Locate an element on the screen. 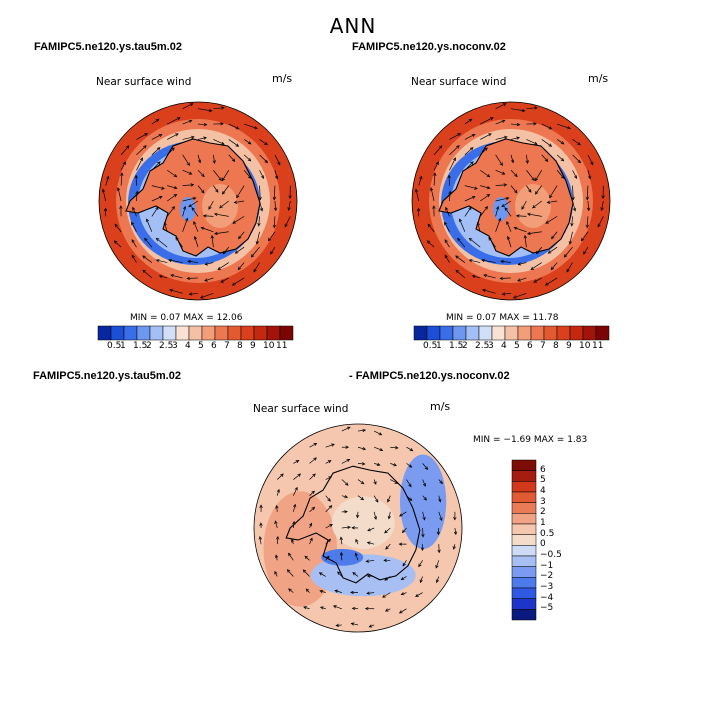 The height and width of the screenshot is (707, 706). panel-title-bottom-left: FAMIPC5.ne120.ys.tau5m.02 is located at coordinates (107, 376).